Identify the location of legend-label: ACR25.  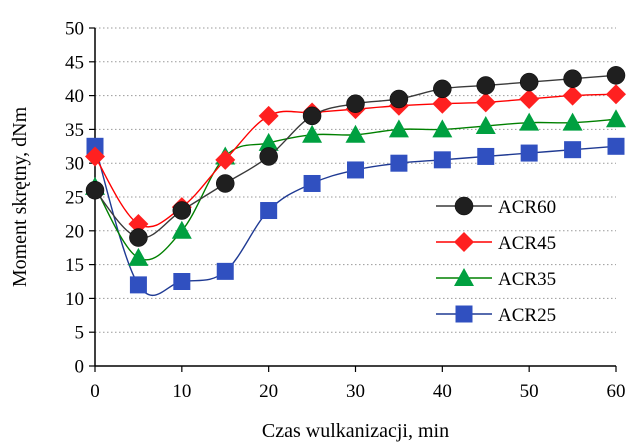
(527, 315).